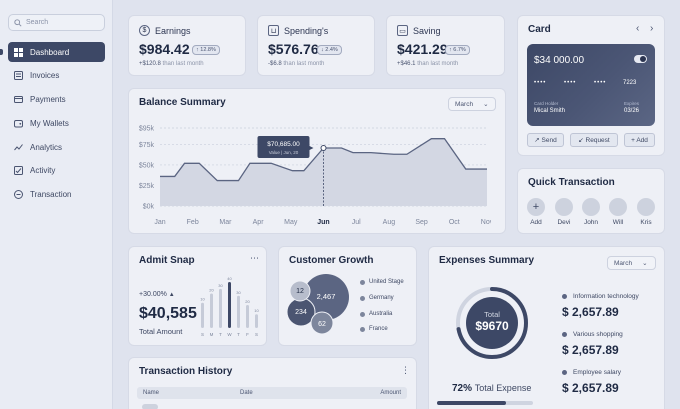 The width and height of the screenshot is (680, 409). I want to click on expense-item: Various shopping $ 2,657.89, so click(592, 344).